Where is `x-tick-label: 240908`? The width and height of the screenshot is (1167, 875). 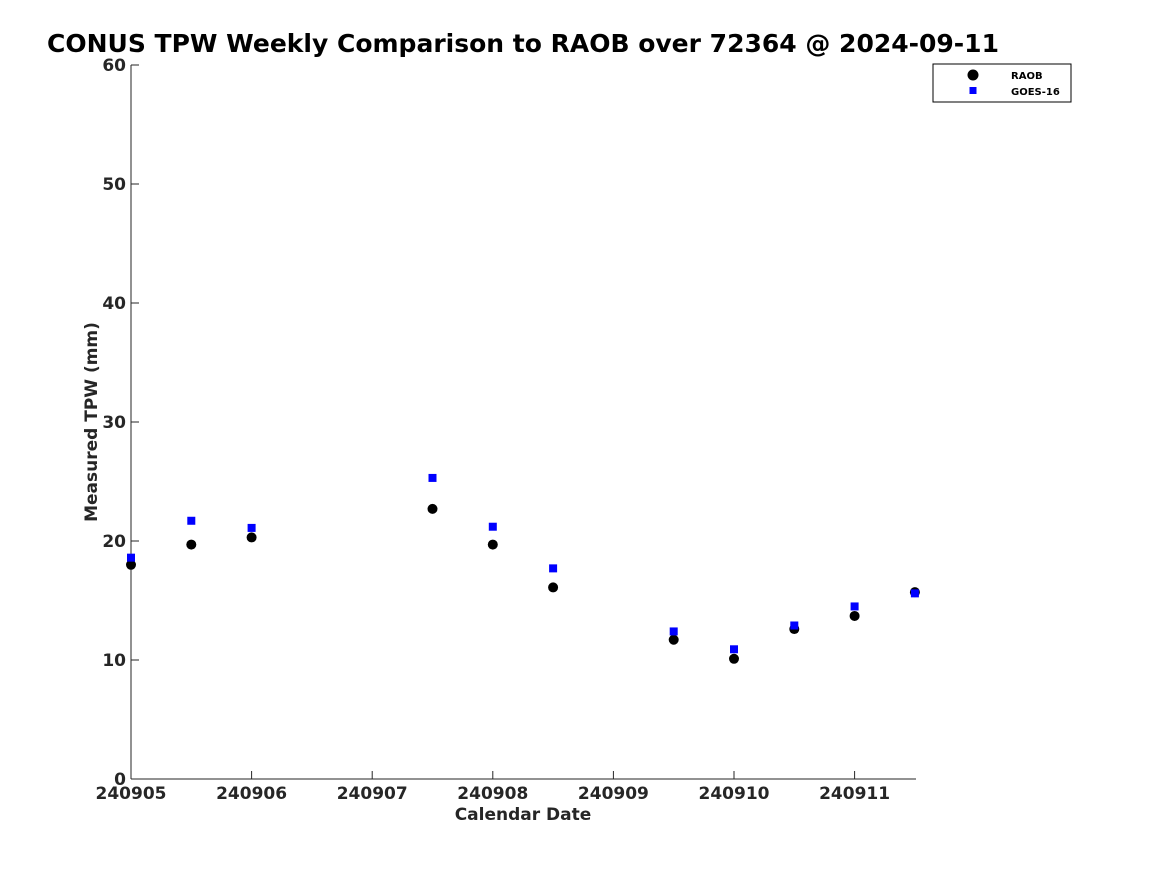 x-tick-label: 240908 is located at coordinates (492, 794).